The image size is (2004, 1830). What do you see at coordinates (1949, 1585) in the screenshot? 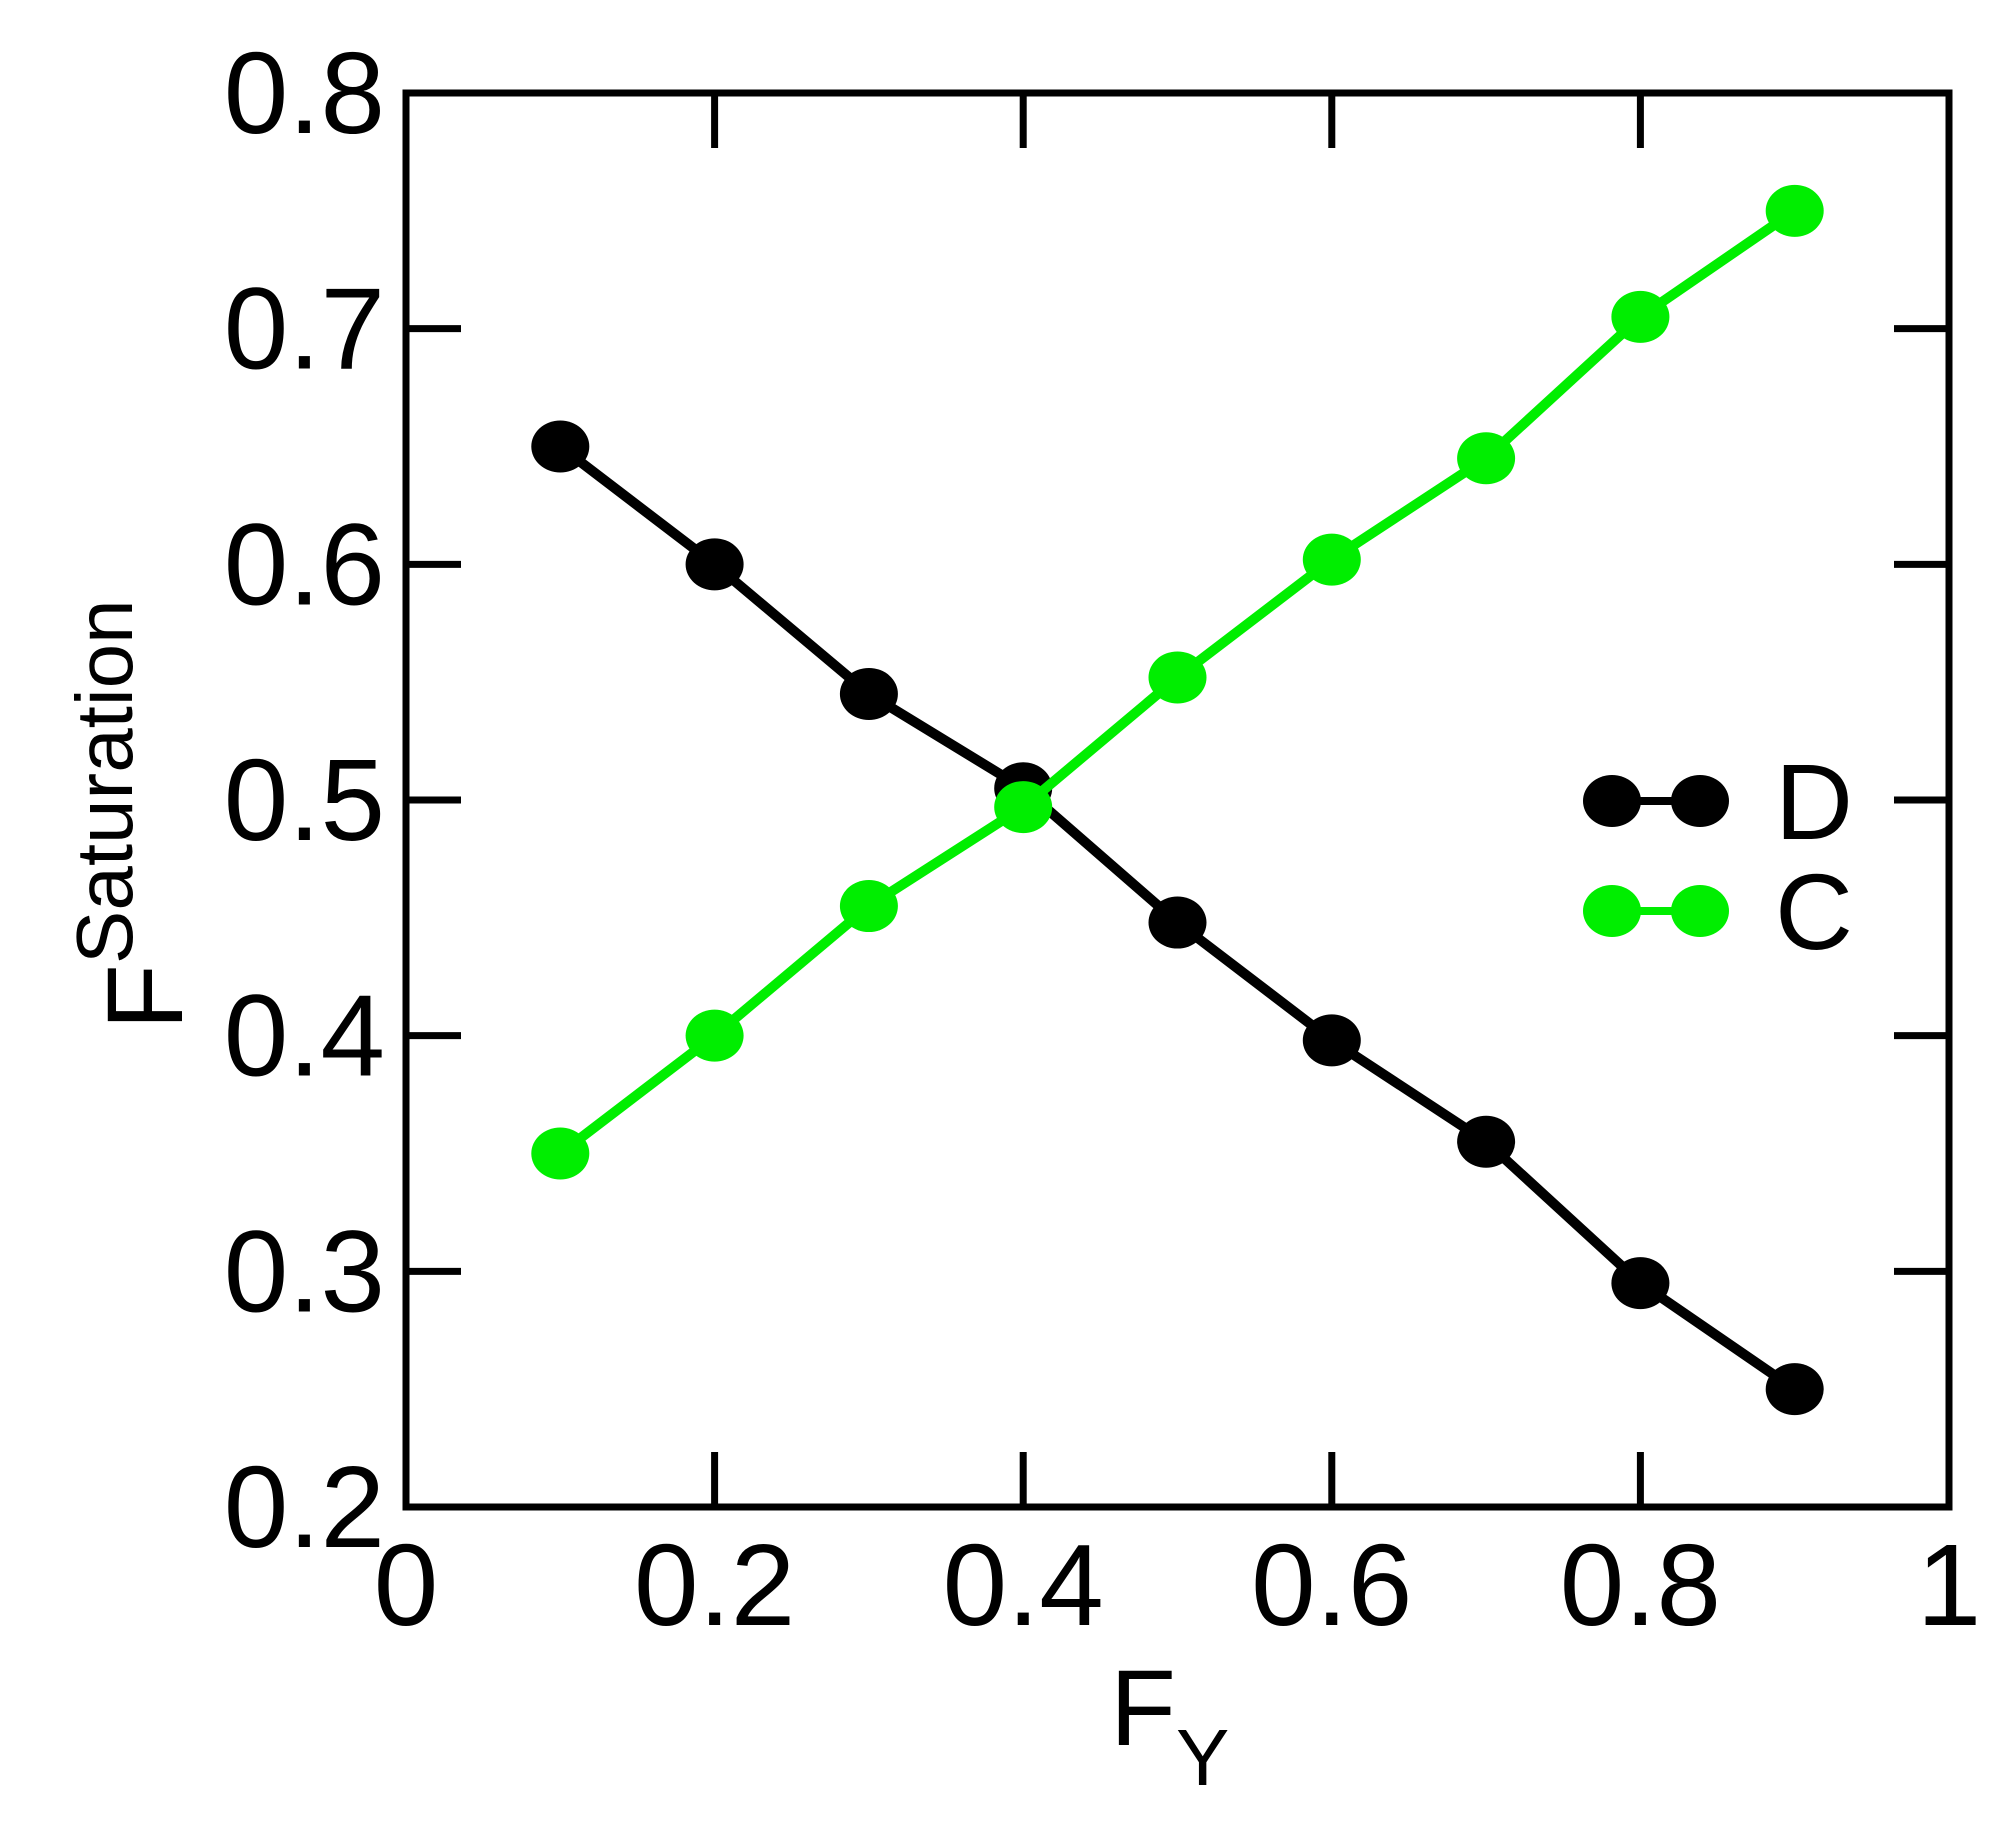
I see `x-tick-label: 1` at bounding box center [1949, 1585].